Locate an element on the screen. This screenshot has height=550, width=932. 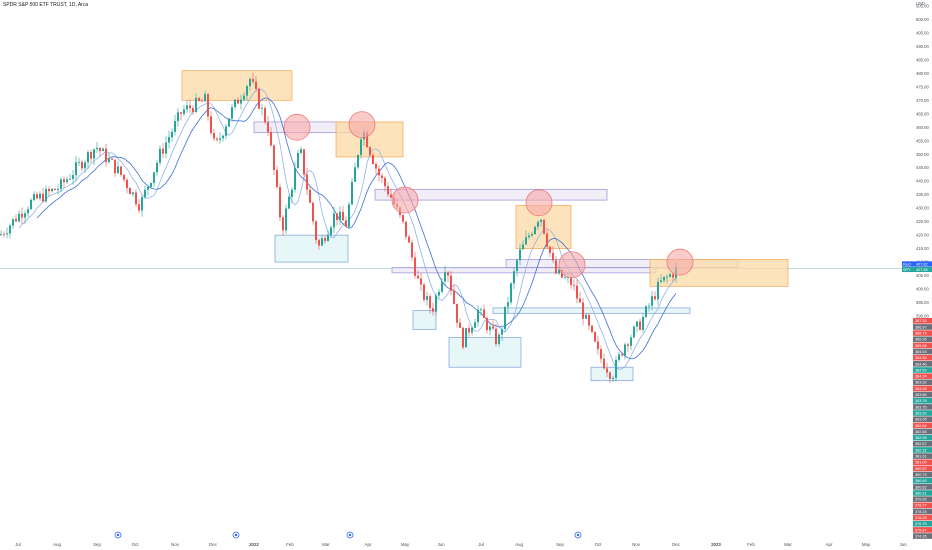
order-price-value: 386.97 is located at coordinates (921, 327).